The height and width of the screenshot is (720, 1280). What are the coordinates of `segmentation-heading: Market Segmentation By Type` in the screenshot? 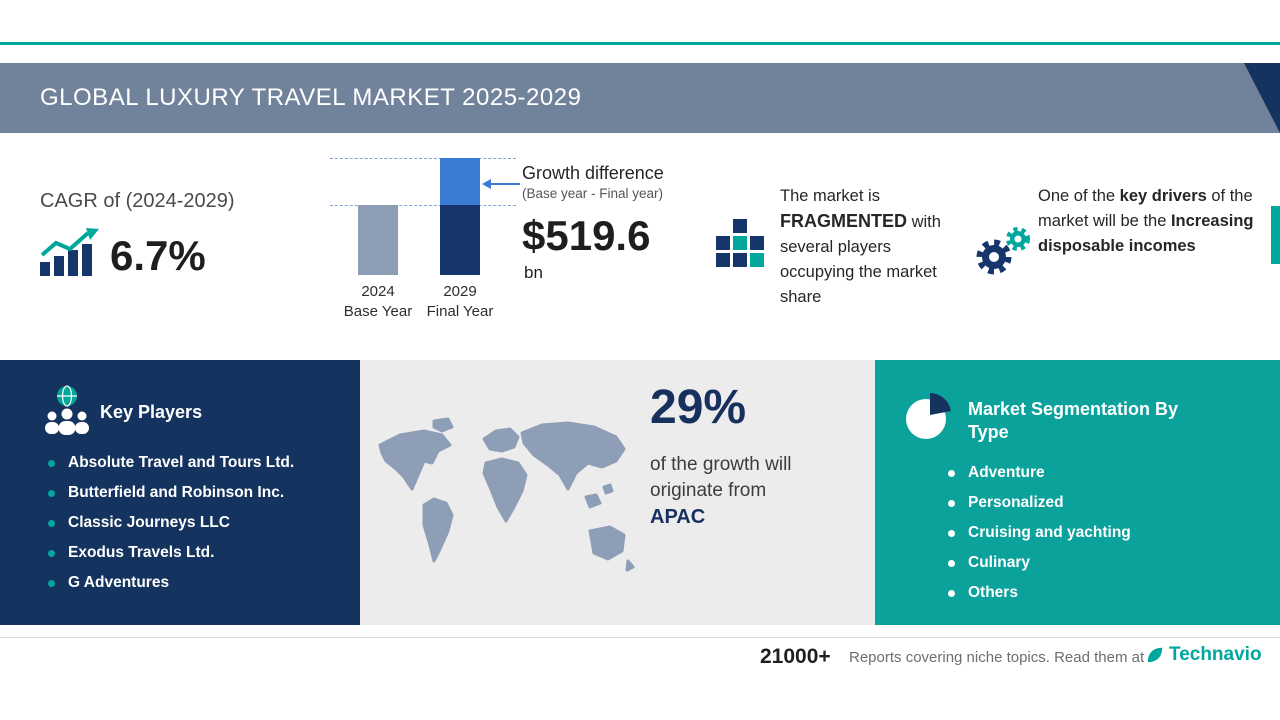 It's located at (1073, 420).